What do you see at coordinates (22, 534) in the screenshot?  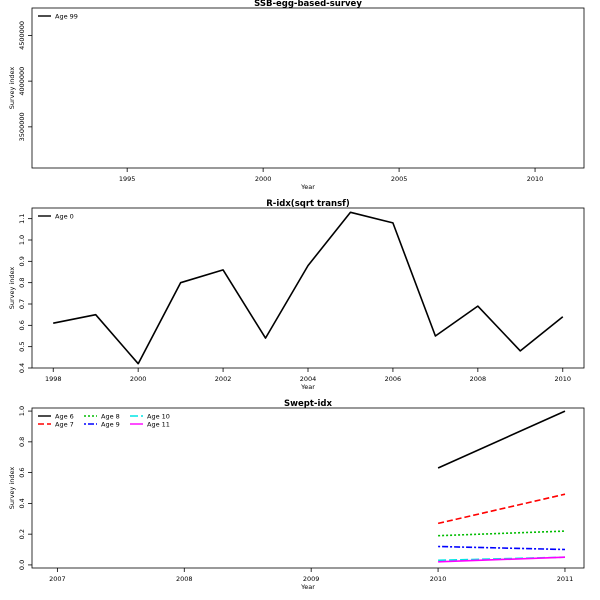 I see `y-tick-label: 0.2` at bounding box center [22, 534].